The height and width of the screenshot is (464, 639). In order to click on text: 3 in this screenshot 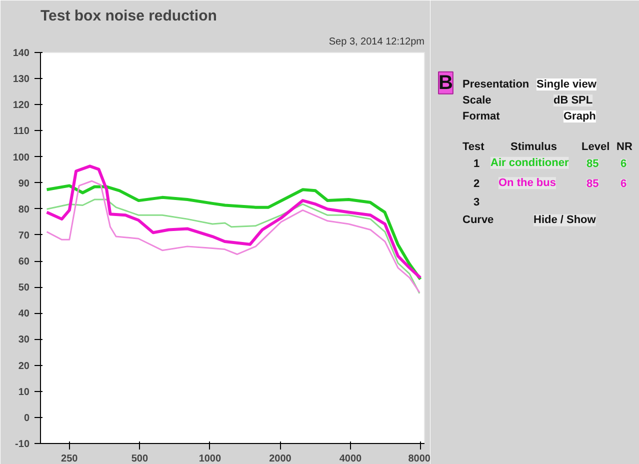, I will do `click(477, 202)`.